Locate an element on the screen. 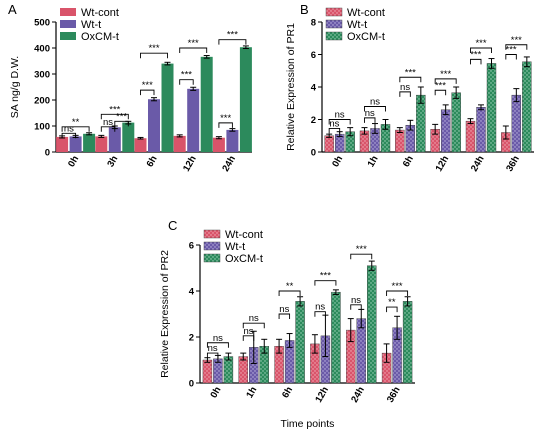 This screenshot has width=550, height=438. y-tick-label: 500 is located at coordinates (42, 23).